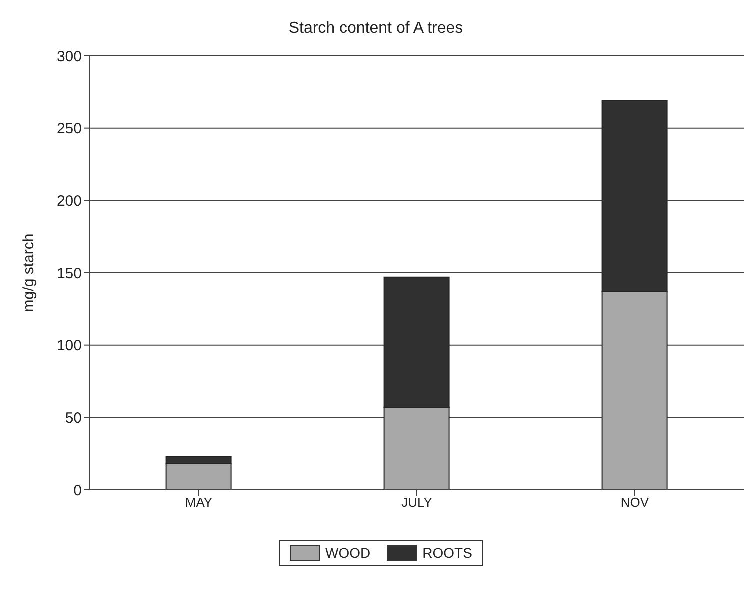 The width and height of the screenshot is (752, 606). What do you see at coordinates (69, 57) in the screenshot?
I see `y-tick-label: 300` at bounding box center [69, 57].